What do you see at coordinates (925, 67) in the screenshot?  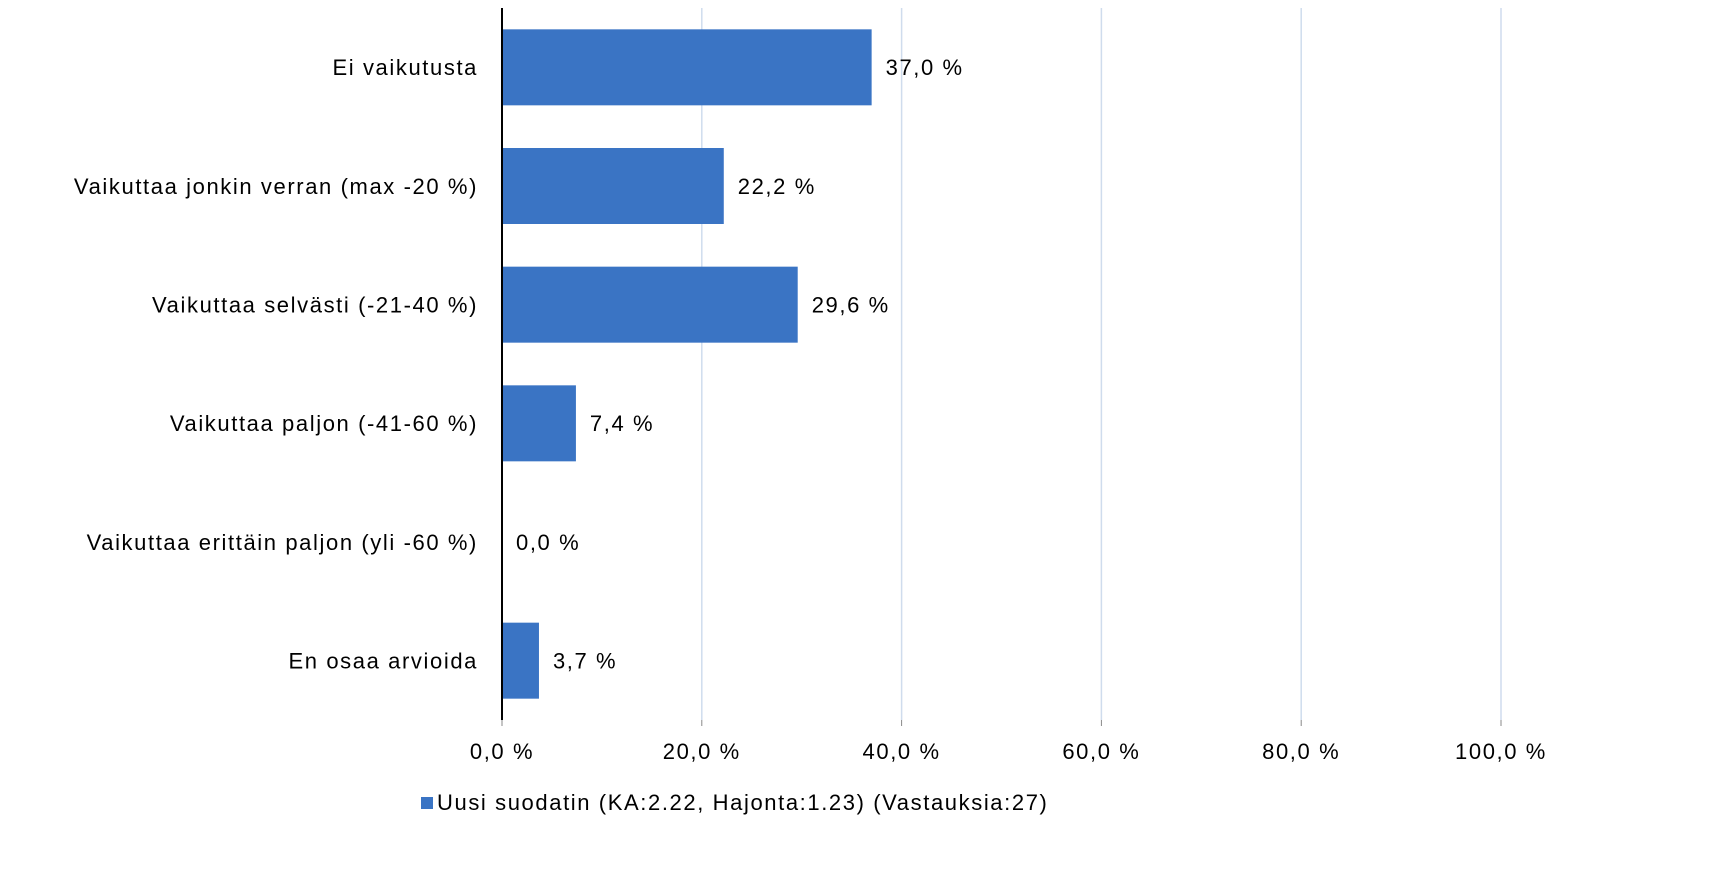 I see `value-label: 37,0 %` at bounding box center [925, 67].